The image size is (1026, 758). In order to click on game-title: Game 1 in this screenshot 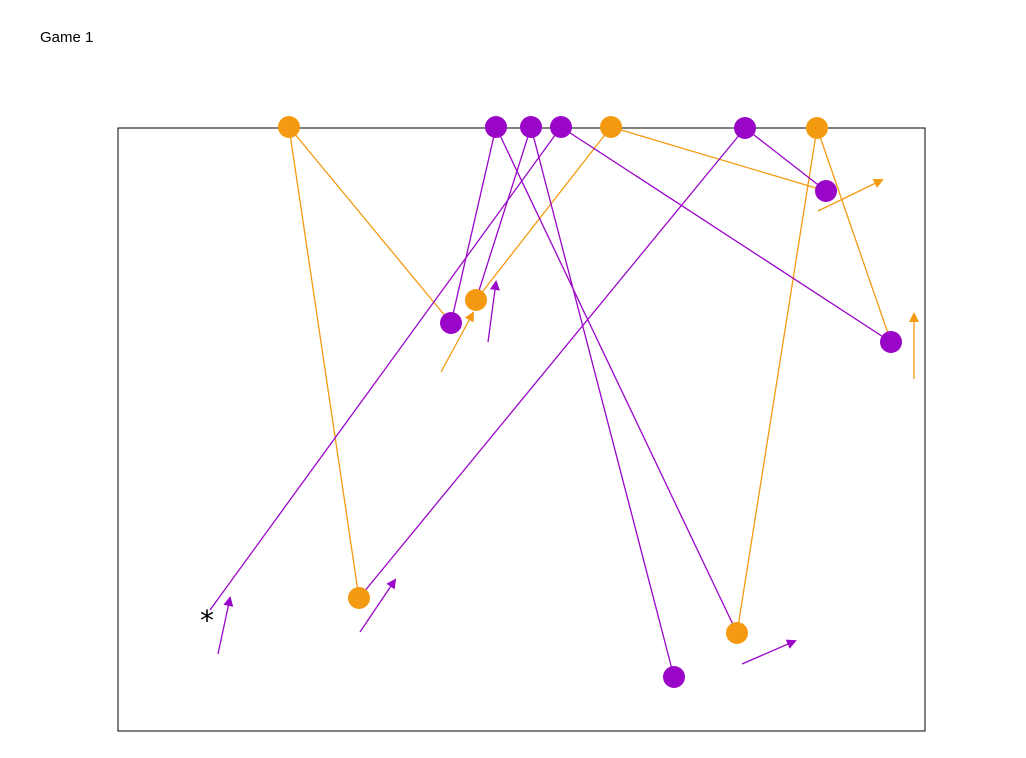, I will do `click(67, 37)`.